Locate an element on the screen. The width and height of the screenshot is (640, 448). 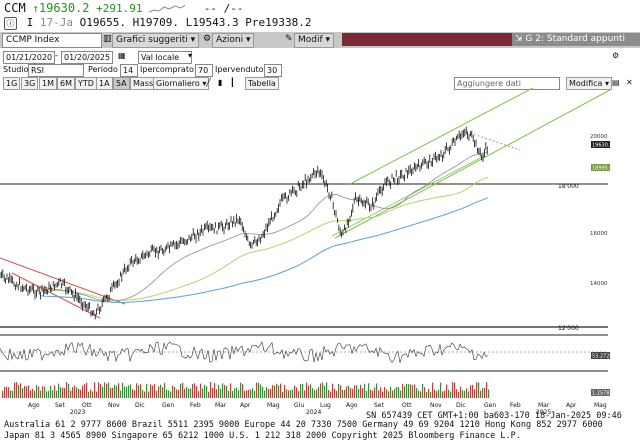
ticker-change: +291.91 is located at coordinates (119, 8).